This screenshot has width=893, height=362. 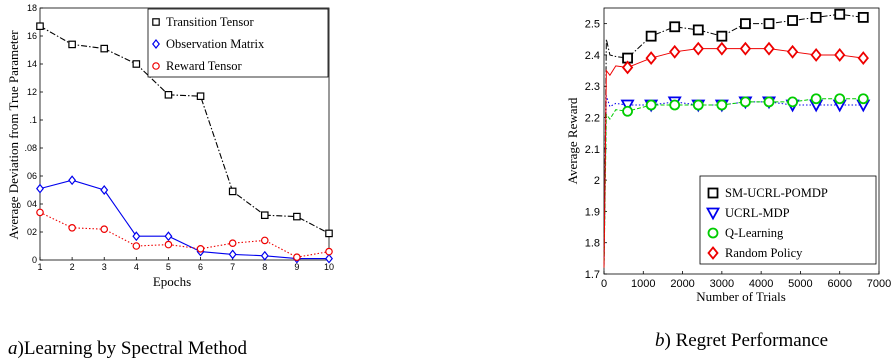 I want to click on chart-b-ytick-label: 1.8, so click(x=592, y=244).